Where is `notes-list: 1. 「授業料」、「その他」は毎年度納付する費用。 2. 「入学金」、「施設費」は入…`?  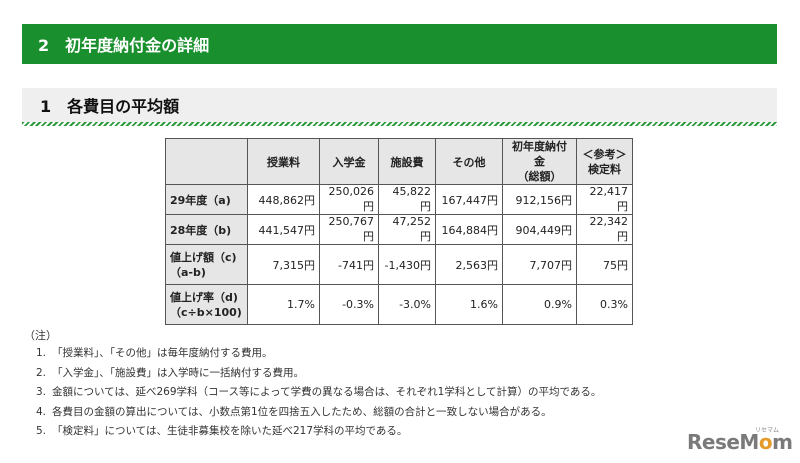 notes-list: 1. 「授業料」、「その他」は毎年度納付する費用。 2. 「入学金」、「施設費」は入… is located at coordinates (318, 393).